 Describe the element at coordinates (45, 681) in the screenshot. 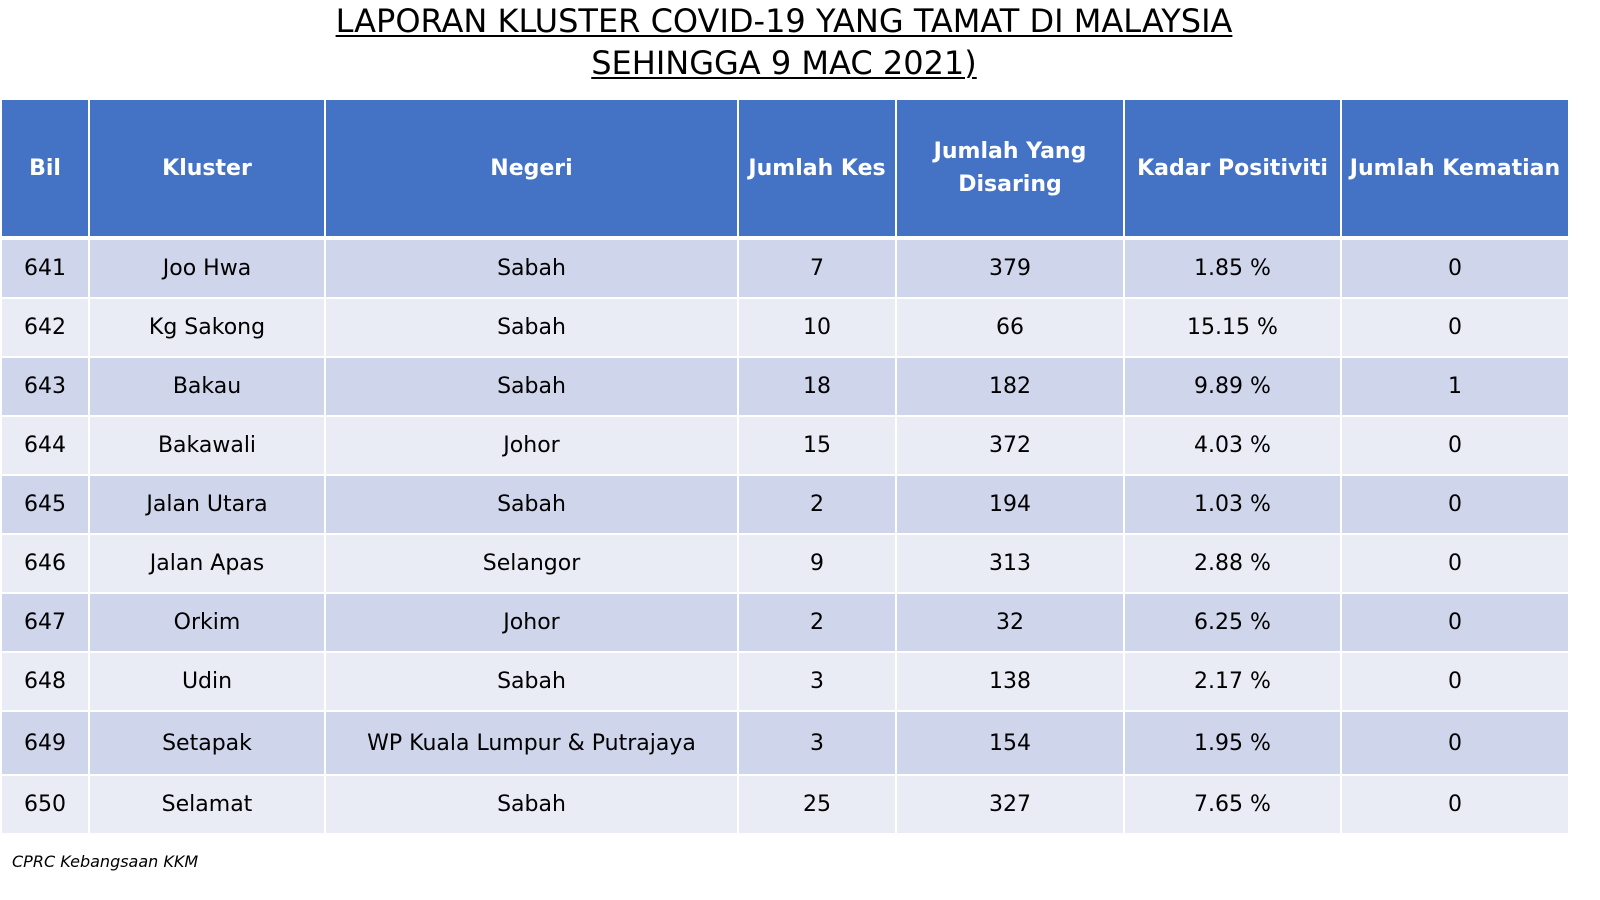

I see `cell-bil: 648` at that location.